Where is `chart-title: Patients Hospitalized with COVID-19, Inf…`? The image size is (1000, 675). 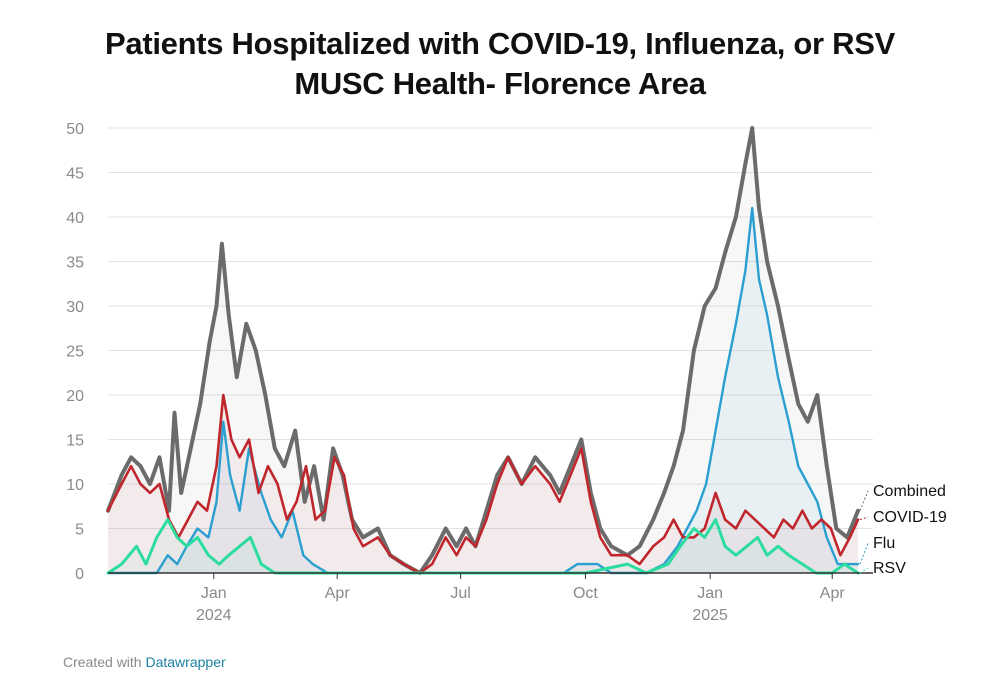
chart-title: Patients Hospitalized with COVID-19, Inf… is located at coordinates (500, 64).